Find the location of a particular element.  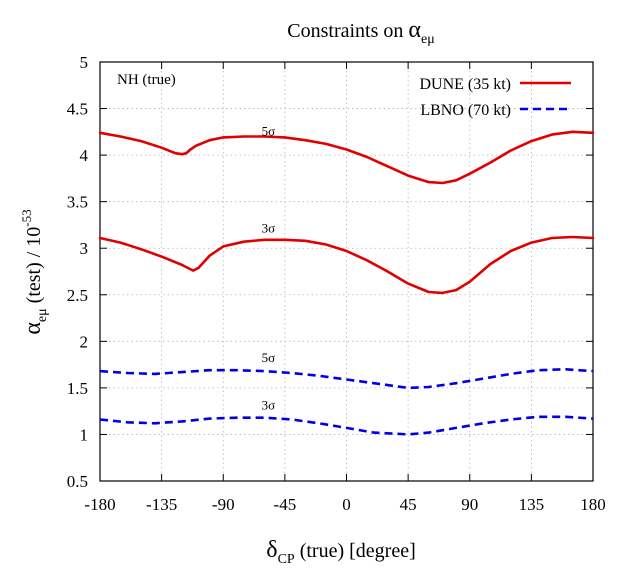

legend: DUNE (35 kt) LBNO (70 kt) is located at coordinates (495, 97).